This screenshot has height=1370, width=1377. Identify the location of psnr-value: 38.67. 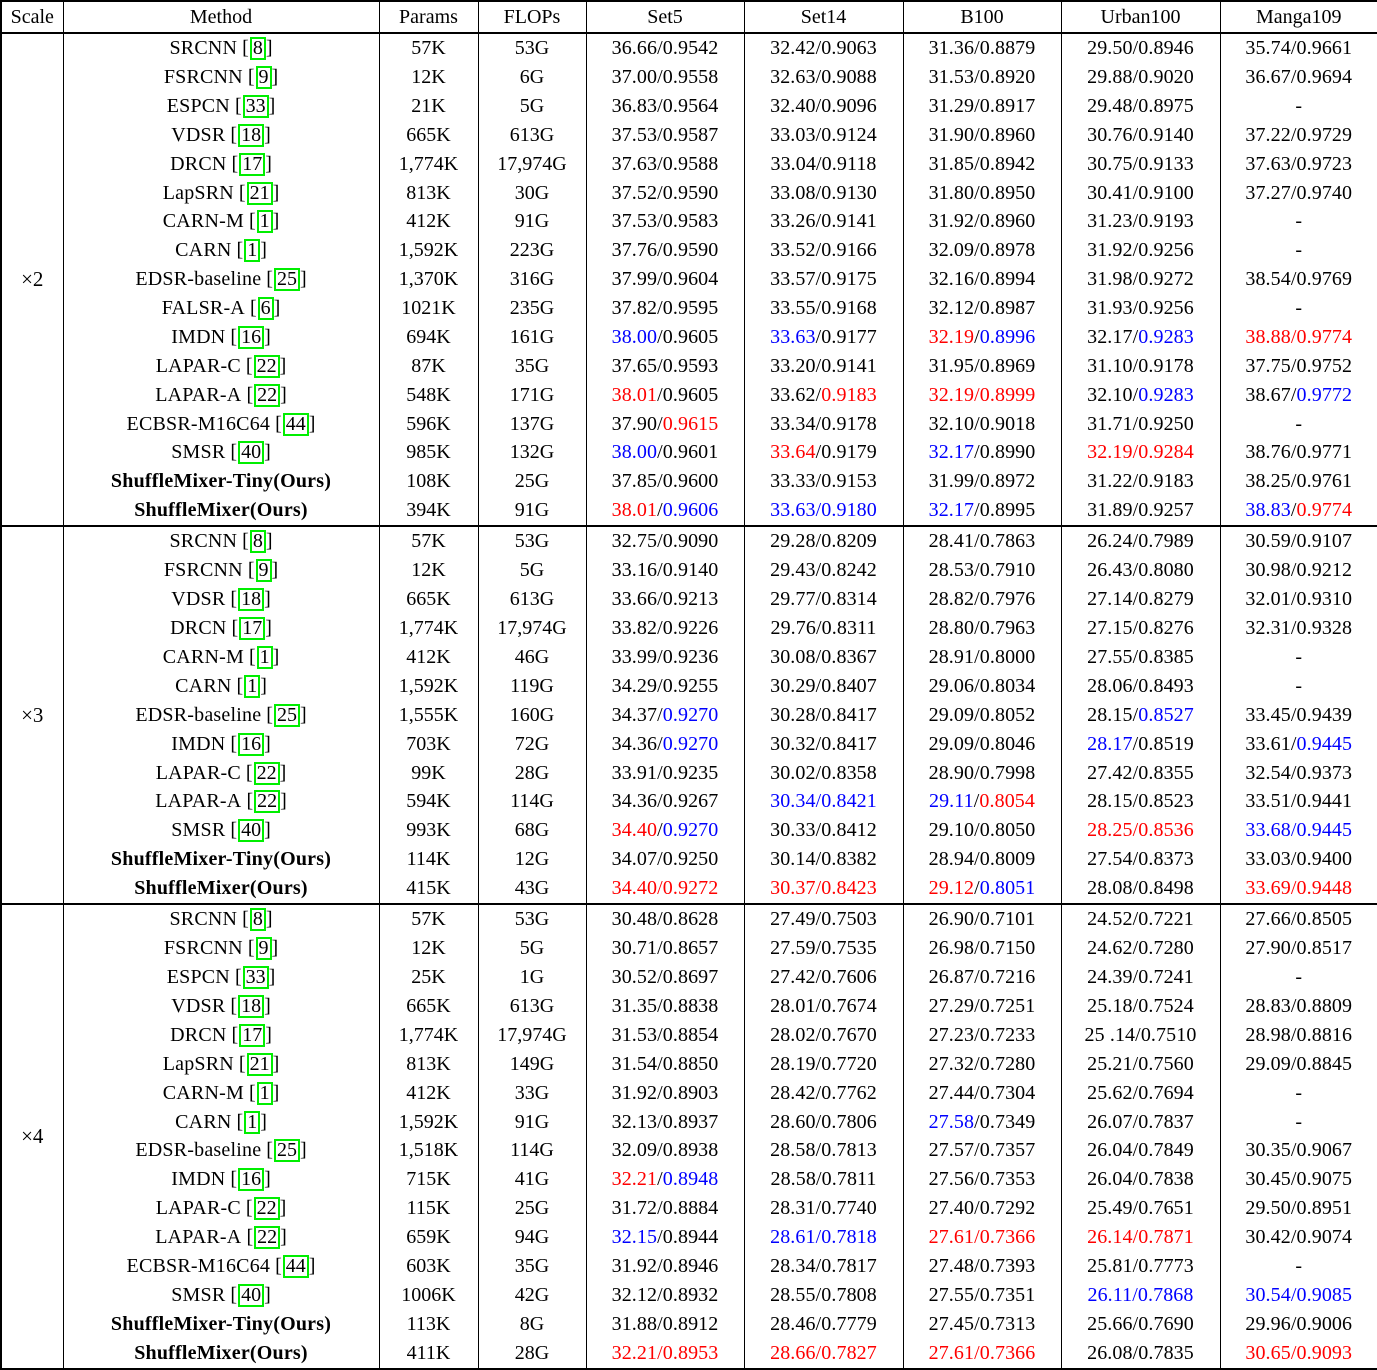
(1268, 394).